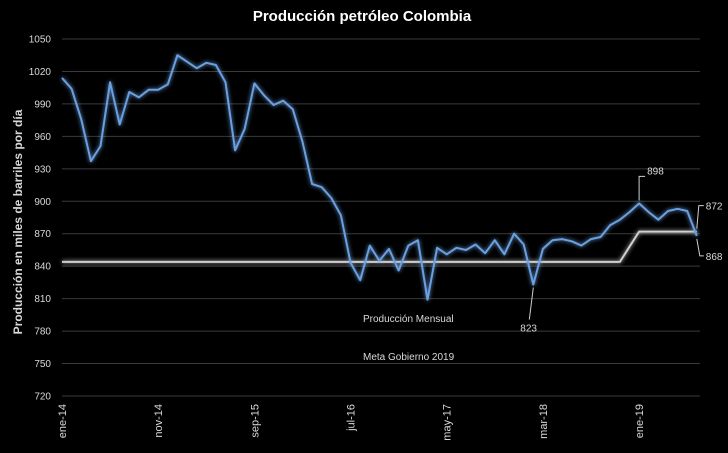 Image resolution: width=728 pixels, height=453 pixels. What do you see at coordinates (396, 338) in the screenshot?
I see `legend: Producción Mensual Meta Gobierno 2019` at bounding box center [396, 338].